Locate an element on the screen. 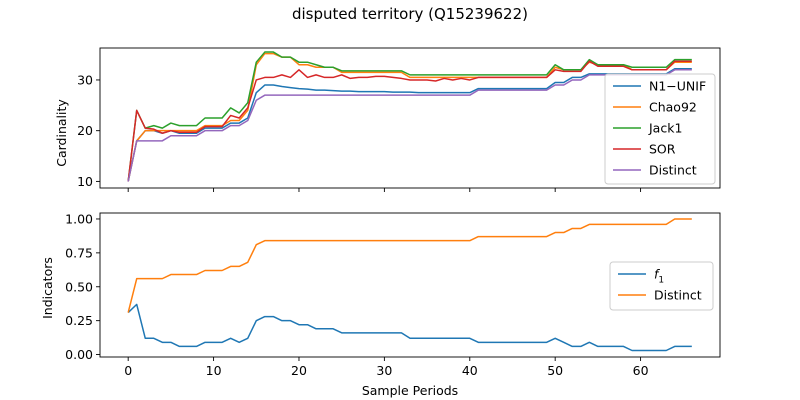  x-tick-label: 40 is located at coordinates (470, 370).